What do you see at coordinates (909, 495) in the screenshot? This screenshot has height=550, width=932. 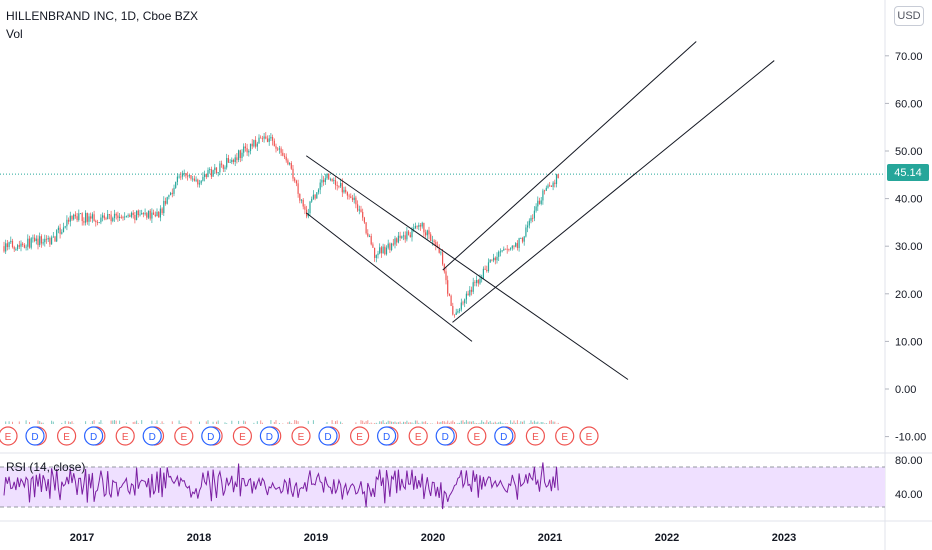 I see `rsi-tick-label: 40.00` at bounding box center [909, 495].